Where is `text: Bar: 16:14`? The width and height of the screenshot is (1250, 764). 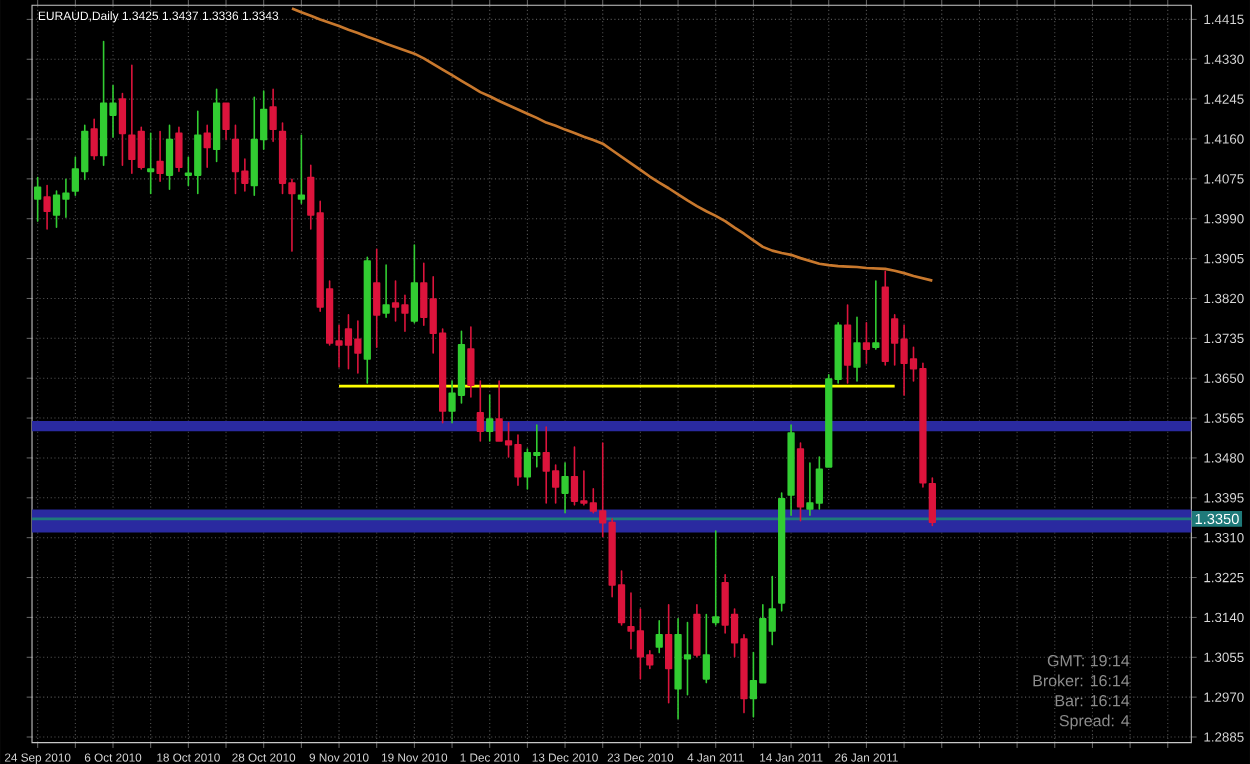 text: Bar: 16:14 is located at coordinates (1092, 701).